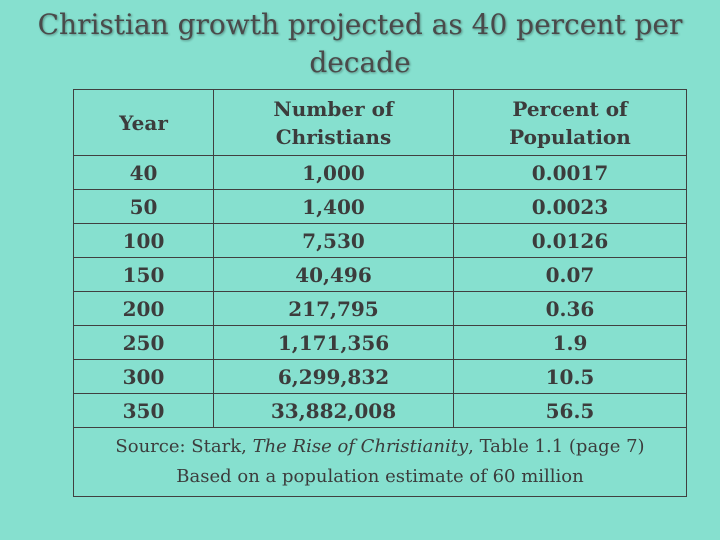 This screenshot has height=540, width=720. What do you see at coordinates (333, 274) in the screenshot?
I see `cell-christians: 40,496` at bounding box center [333, 274].